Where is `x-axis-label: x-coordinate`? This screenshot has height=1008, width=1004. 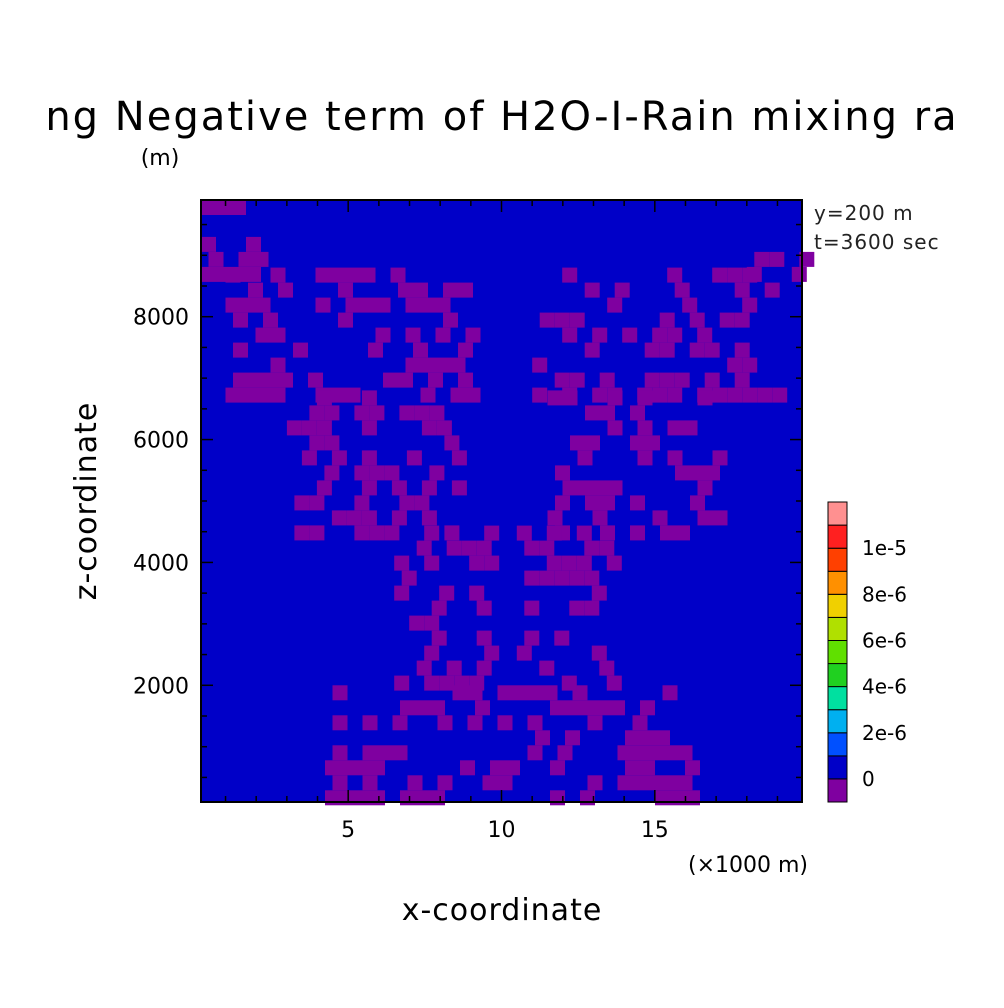 x-axis-label: x-coordinate is located at coordinates (502, 910).